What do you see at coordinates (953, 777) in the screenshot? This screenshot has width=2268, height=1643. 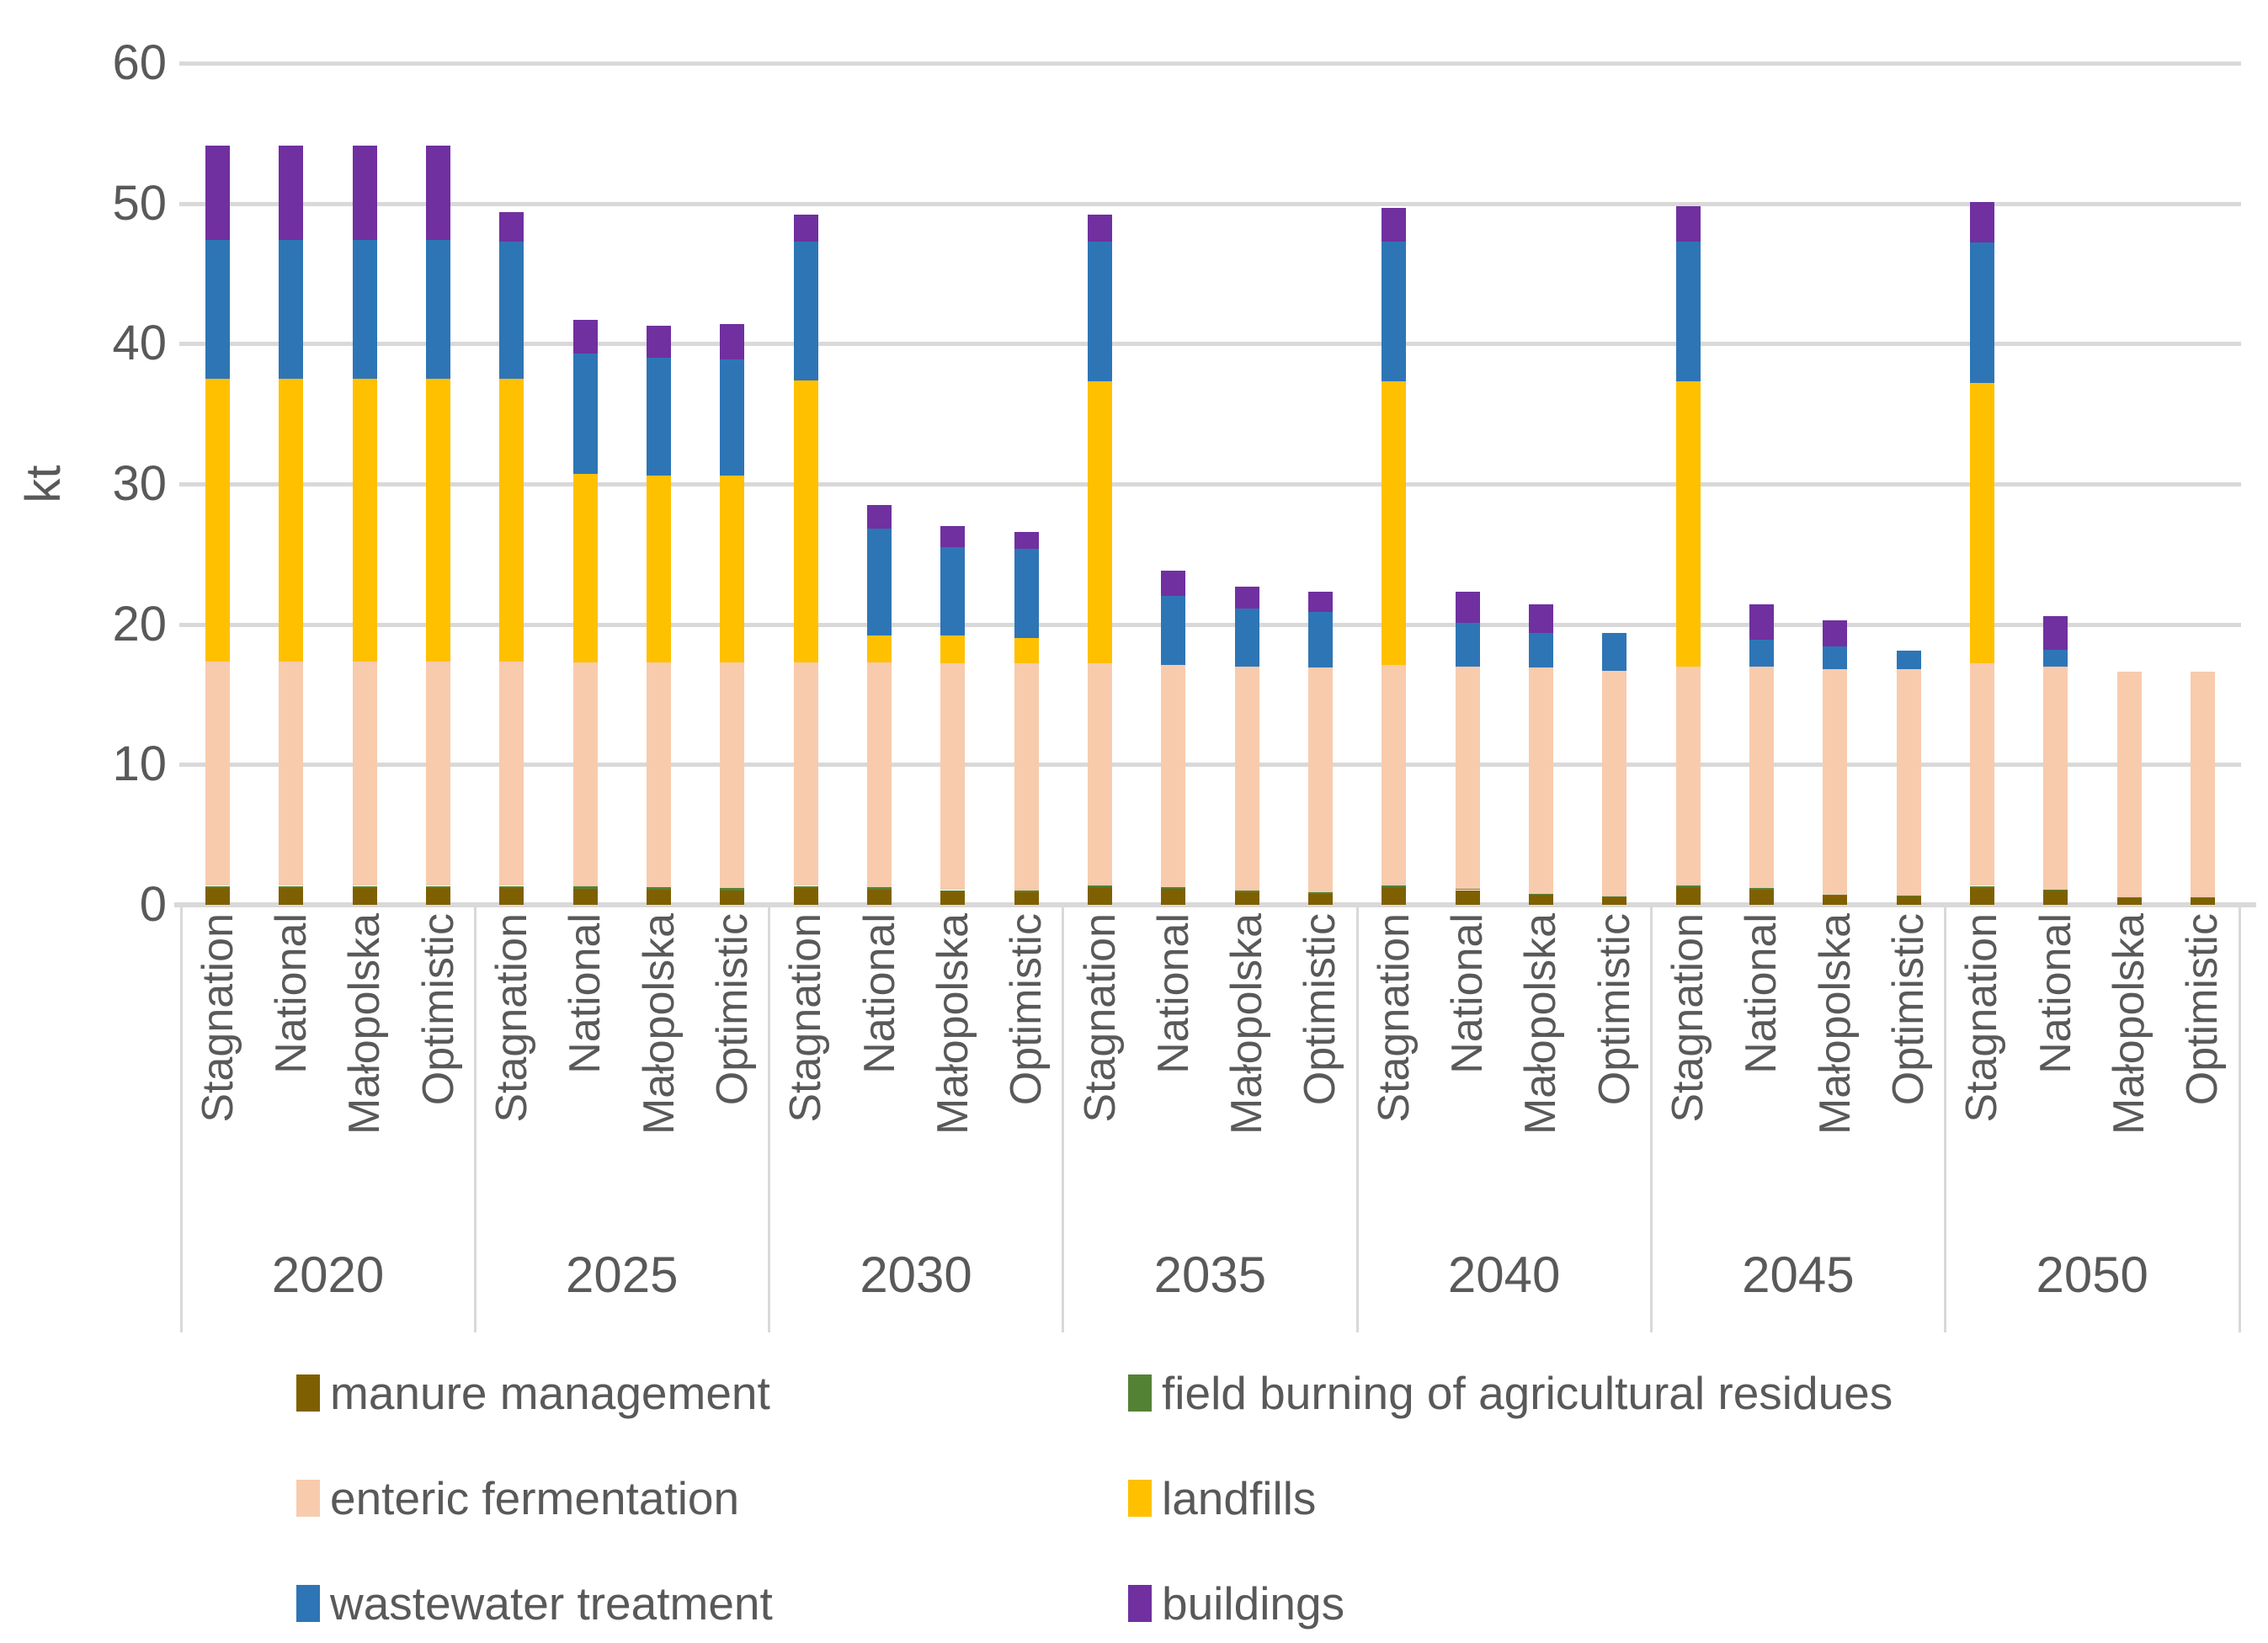 I see `bar-segment-enteric-fermentation-2030-małopolska` at bounding box center [953, 777].